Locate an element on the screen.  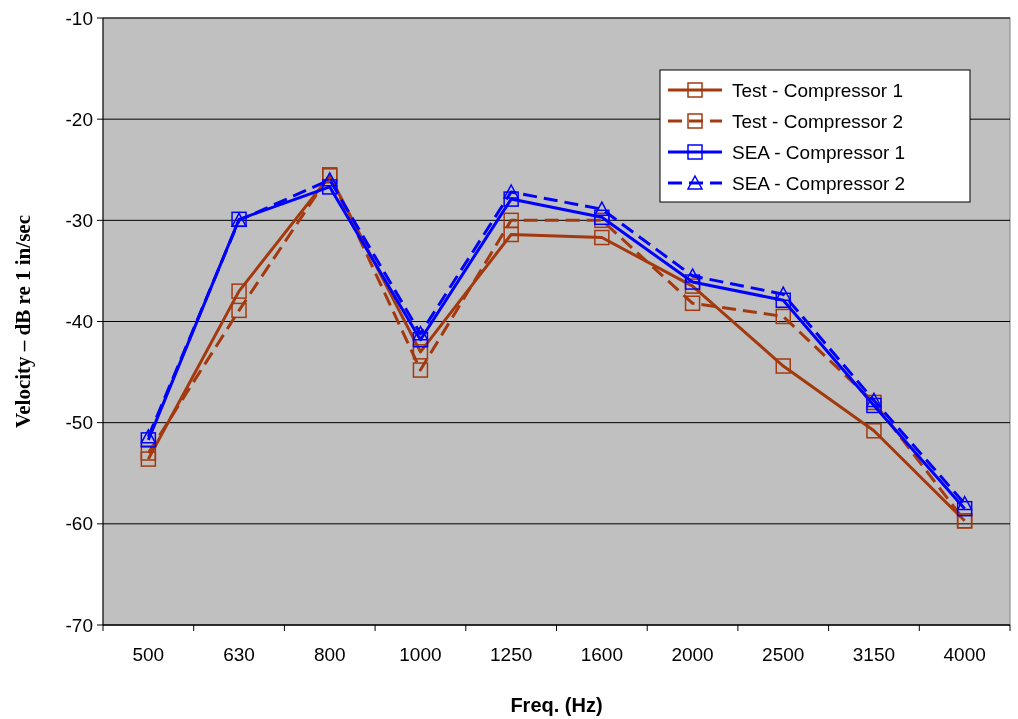
x-axis-title: Freq. (Hz) is located at coordinates (556, 705).